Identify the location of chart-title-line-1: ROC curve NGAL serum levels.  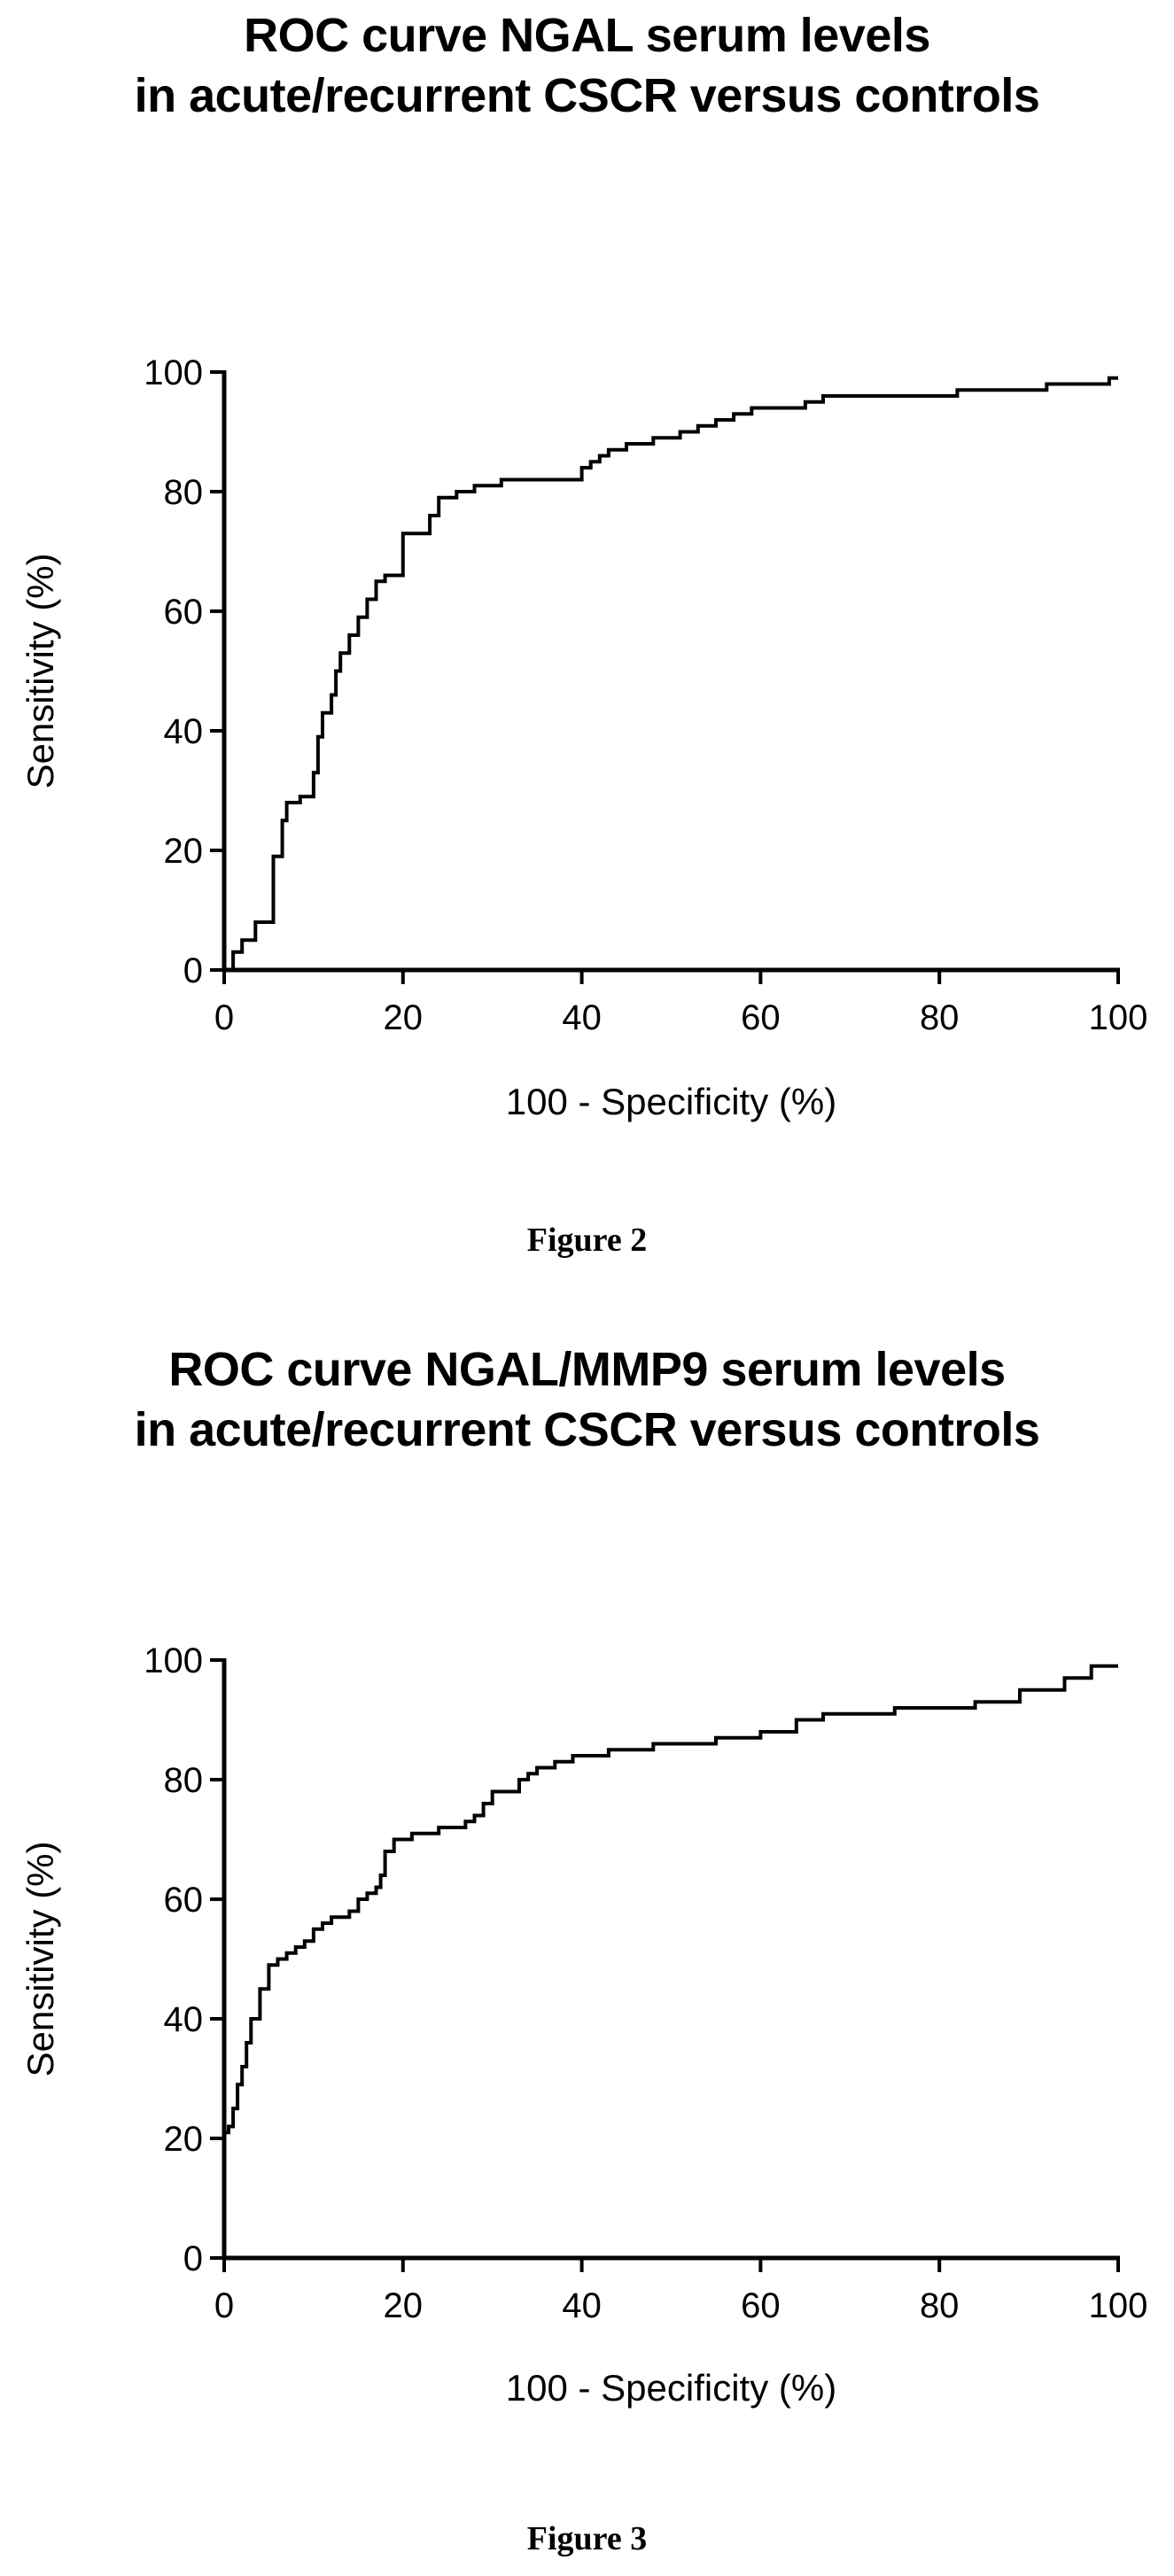
(587, 35).